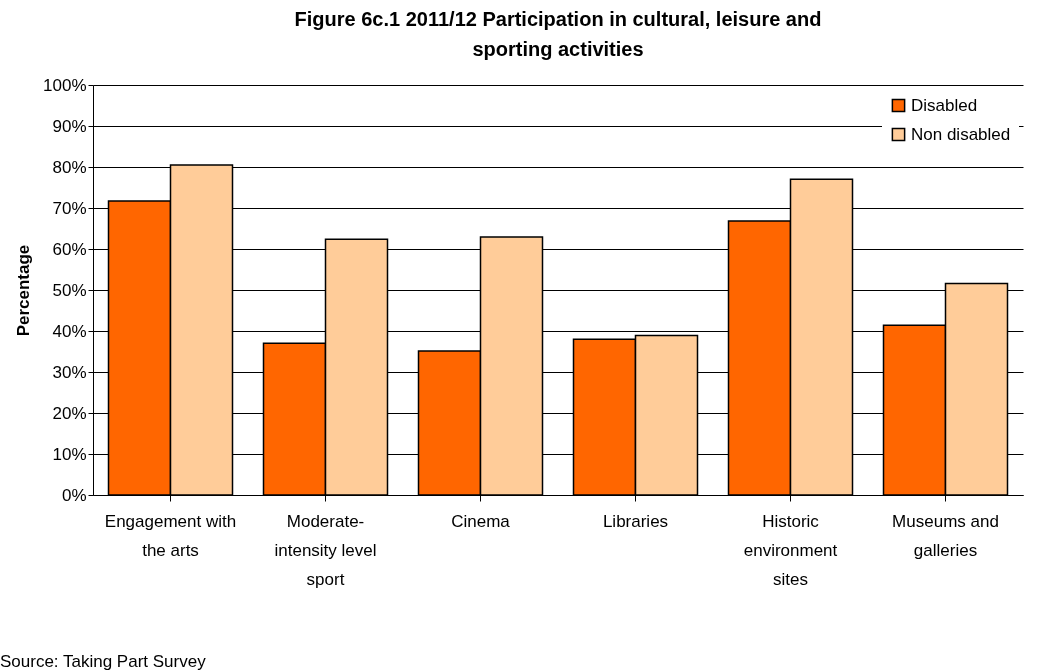  I want to click on legend-label: Disabled, so click(944, 105).